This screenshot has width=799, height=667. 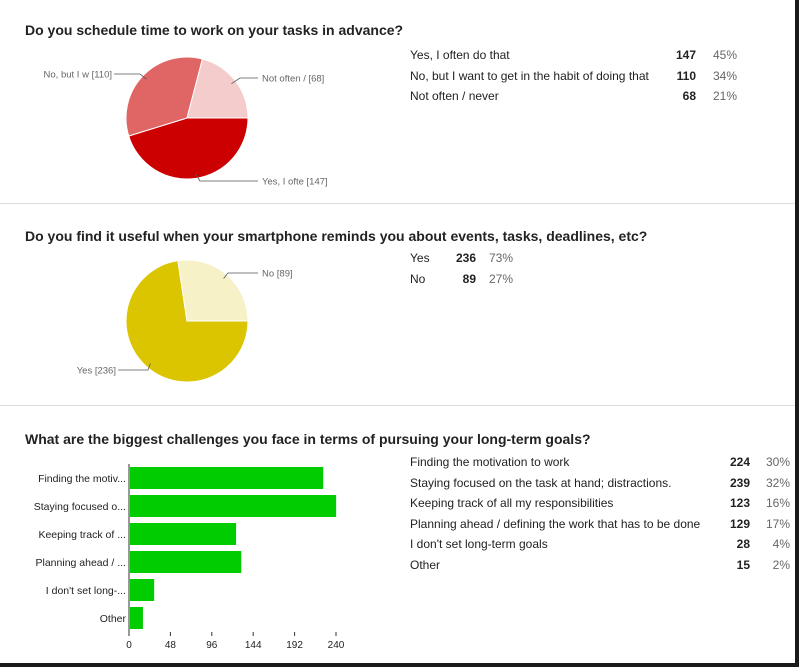 I want to click on response-percent: 30%, so click(x=777, y=462).